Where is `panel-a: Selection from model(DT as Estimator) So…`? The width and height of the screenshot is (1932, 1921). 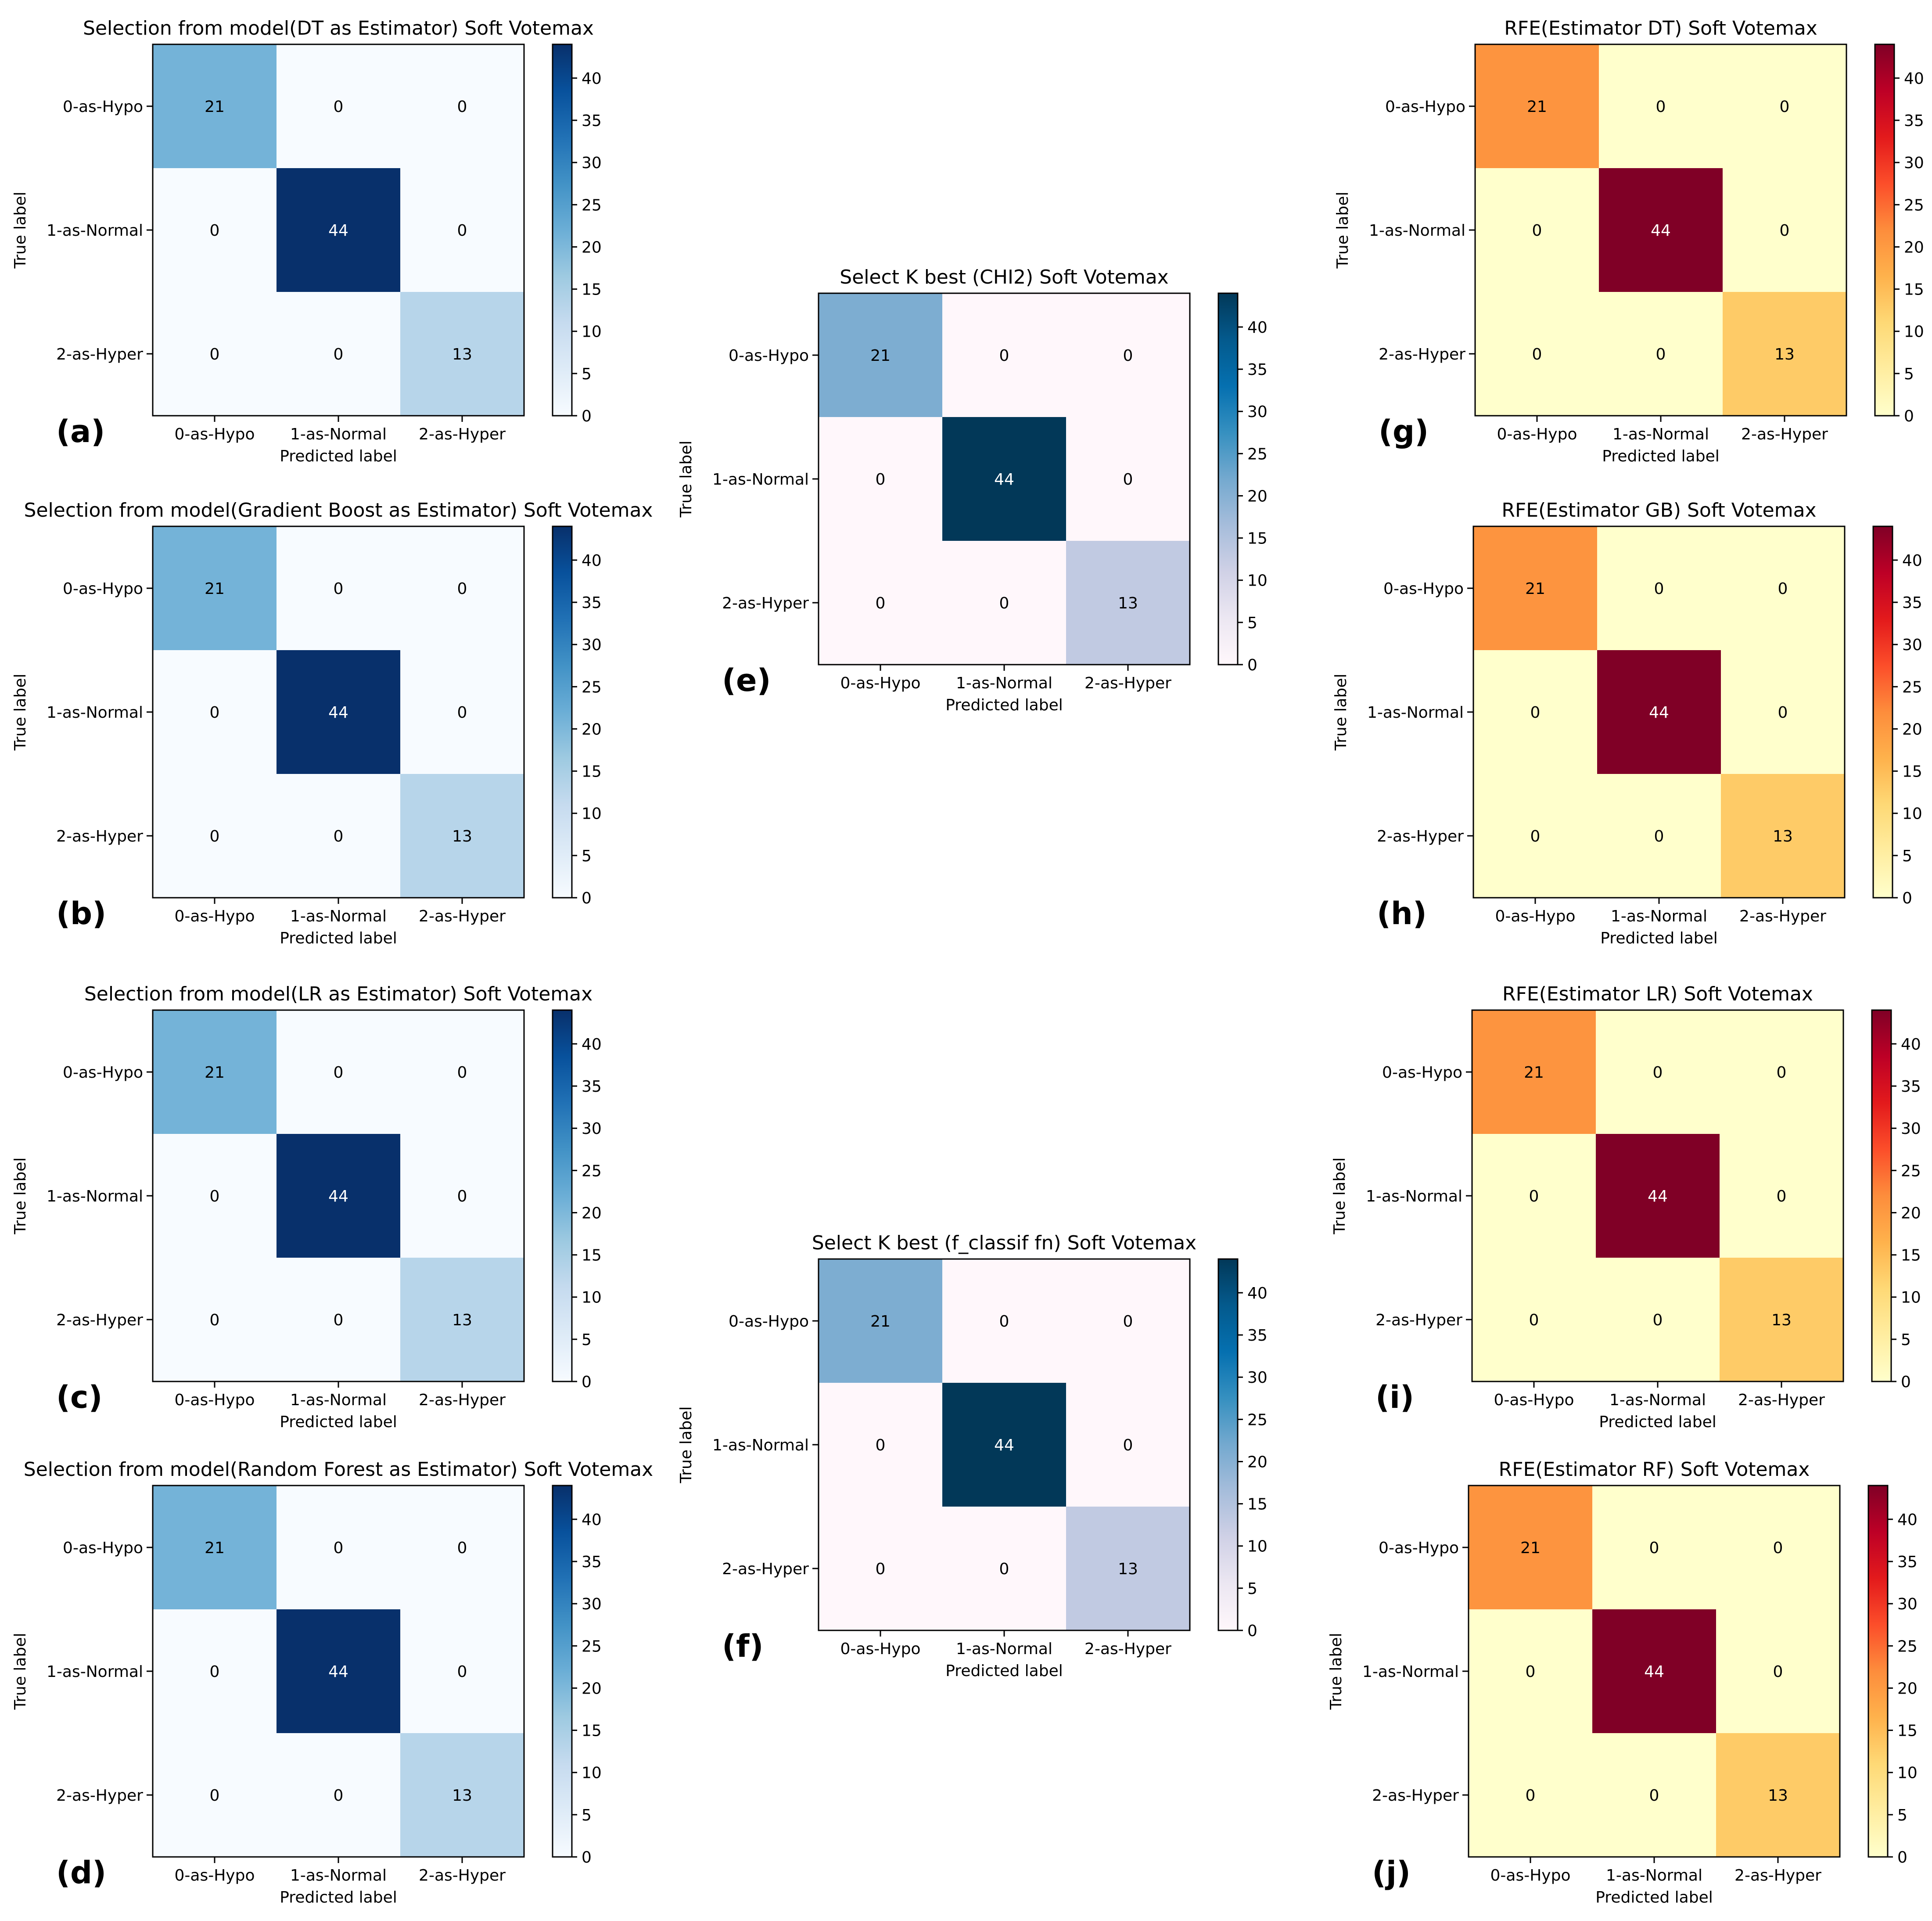 panel-a: Selection from model(DT as Estimator) So… is located at coordinates (306, 241).